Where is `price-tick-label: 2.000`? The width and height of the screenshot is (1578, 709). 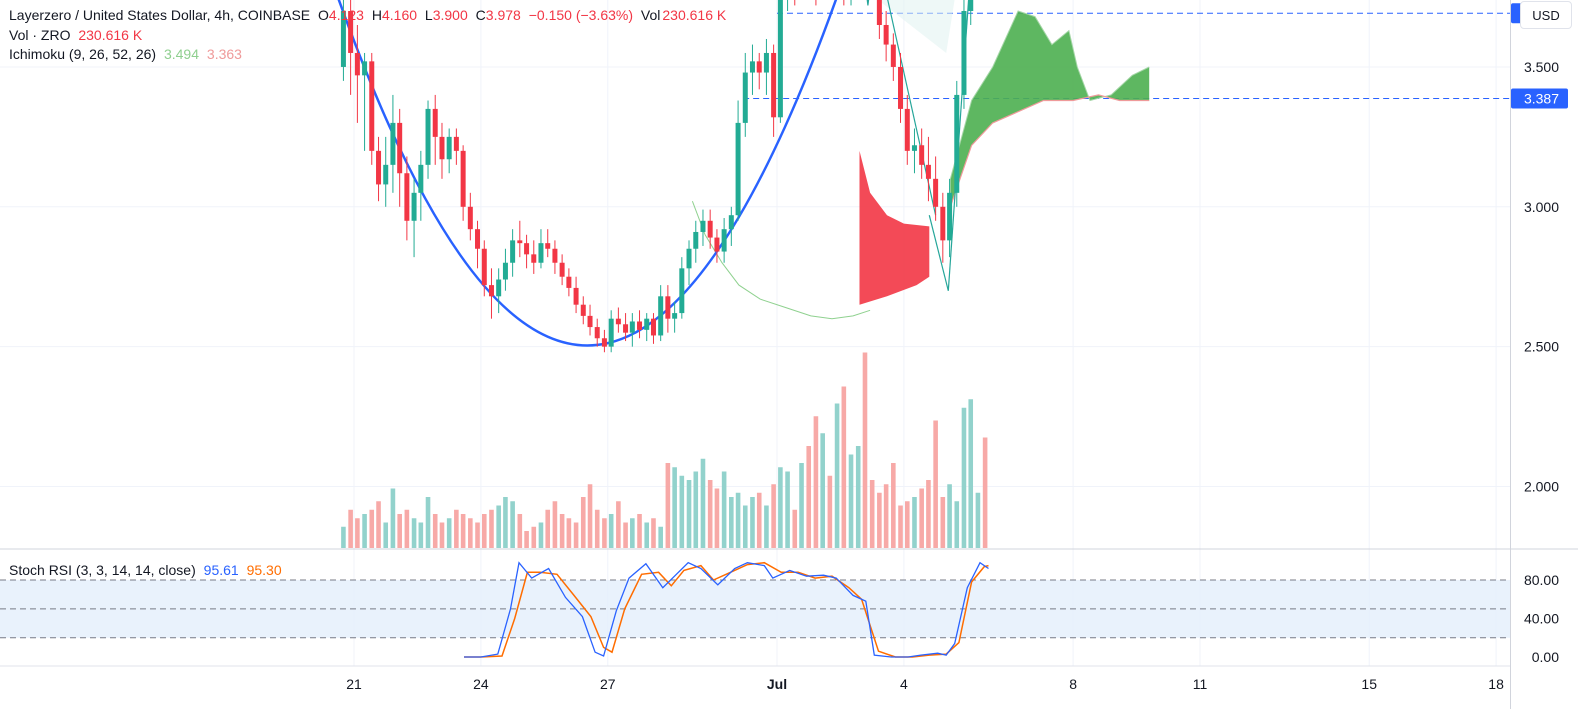
price-tick-label: 2.000 is located at coordinates (1541, 487).